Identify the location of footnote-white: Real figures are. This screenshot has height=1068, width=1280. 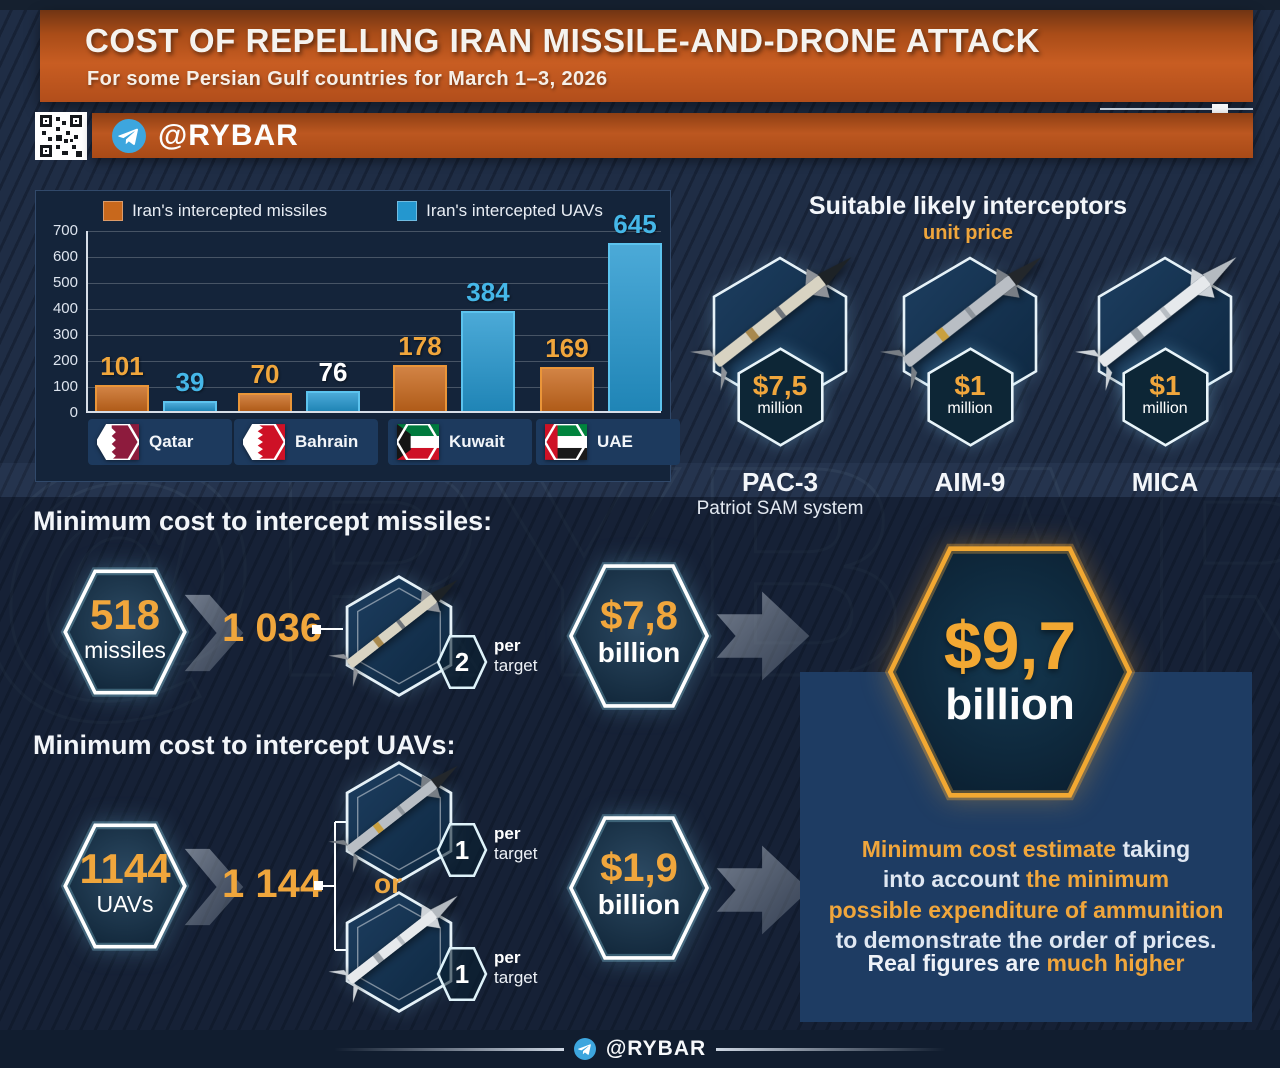
(957, 963).